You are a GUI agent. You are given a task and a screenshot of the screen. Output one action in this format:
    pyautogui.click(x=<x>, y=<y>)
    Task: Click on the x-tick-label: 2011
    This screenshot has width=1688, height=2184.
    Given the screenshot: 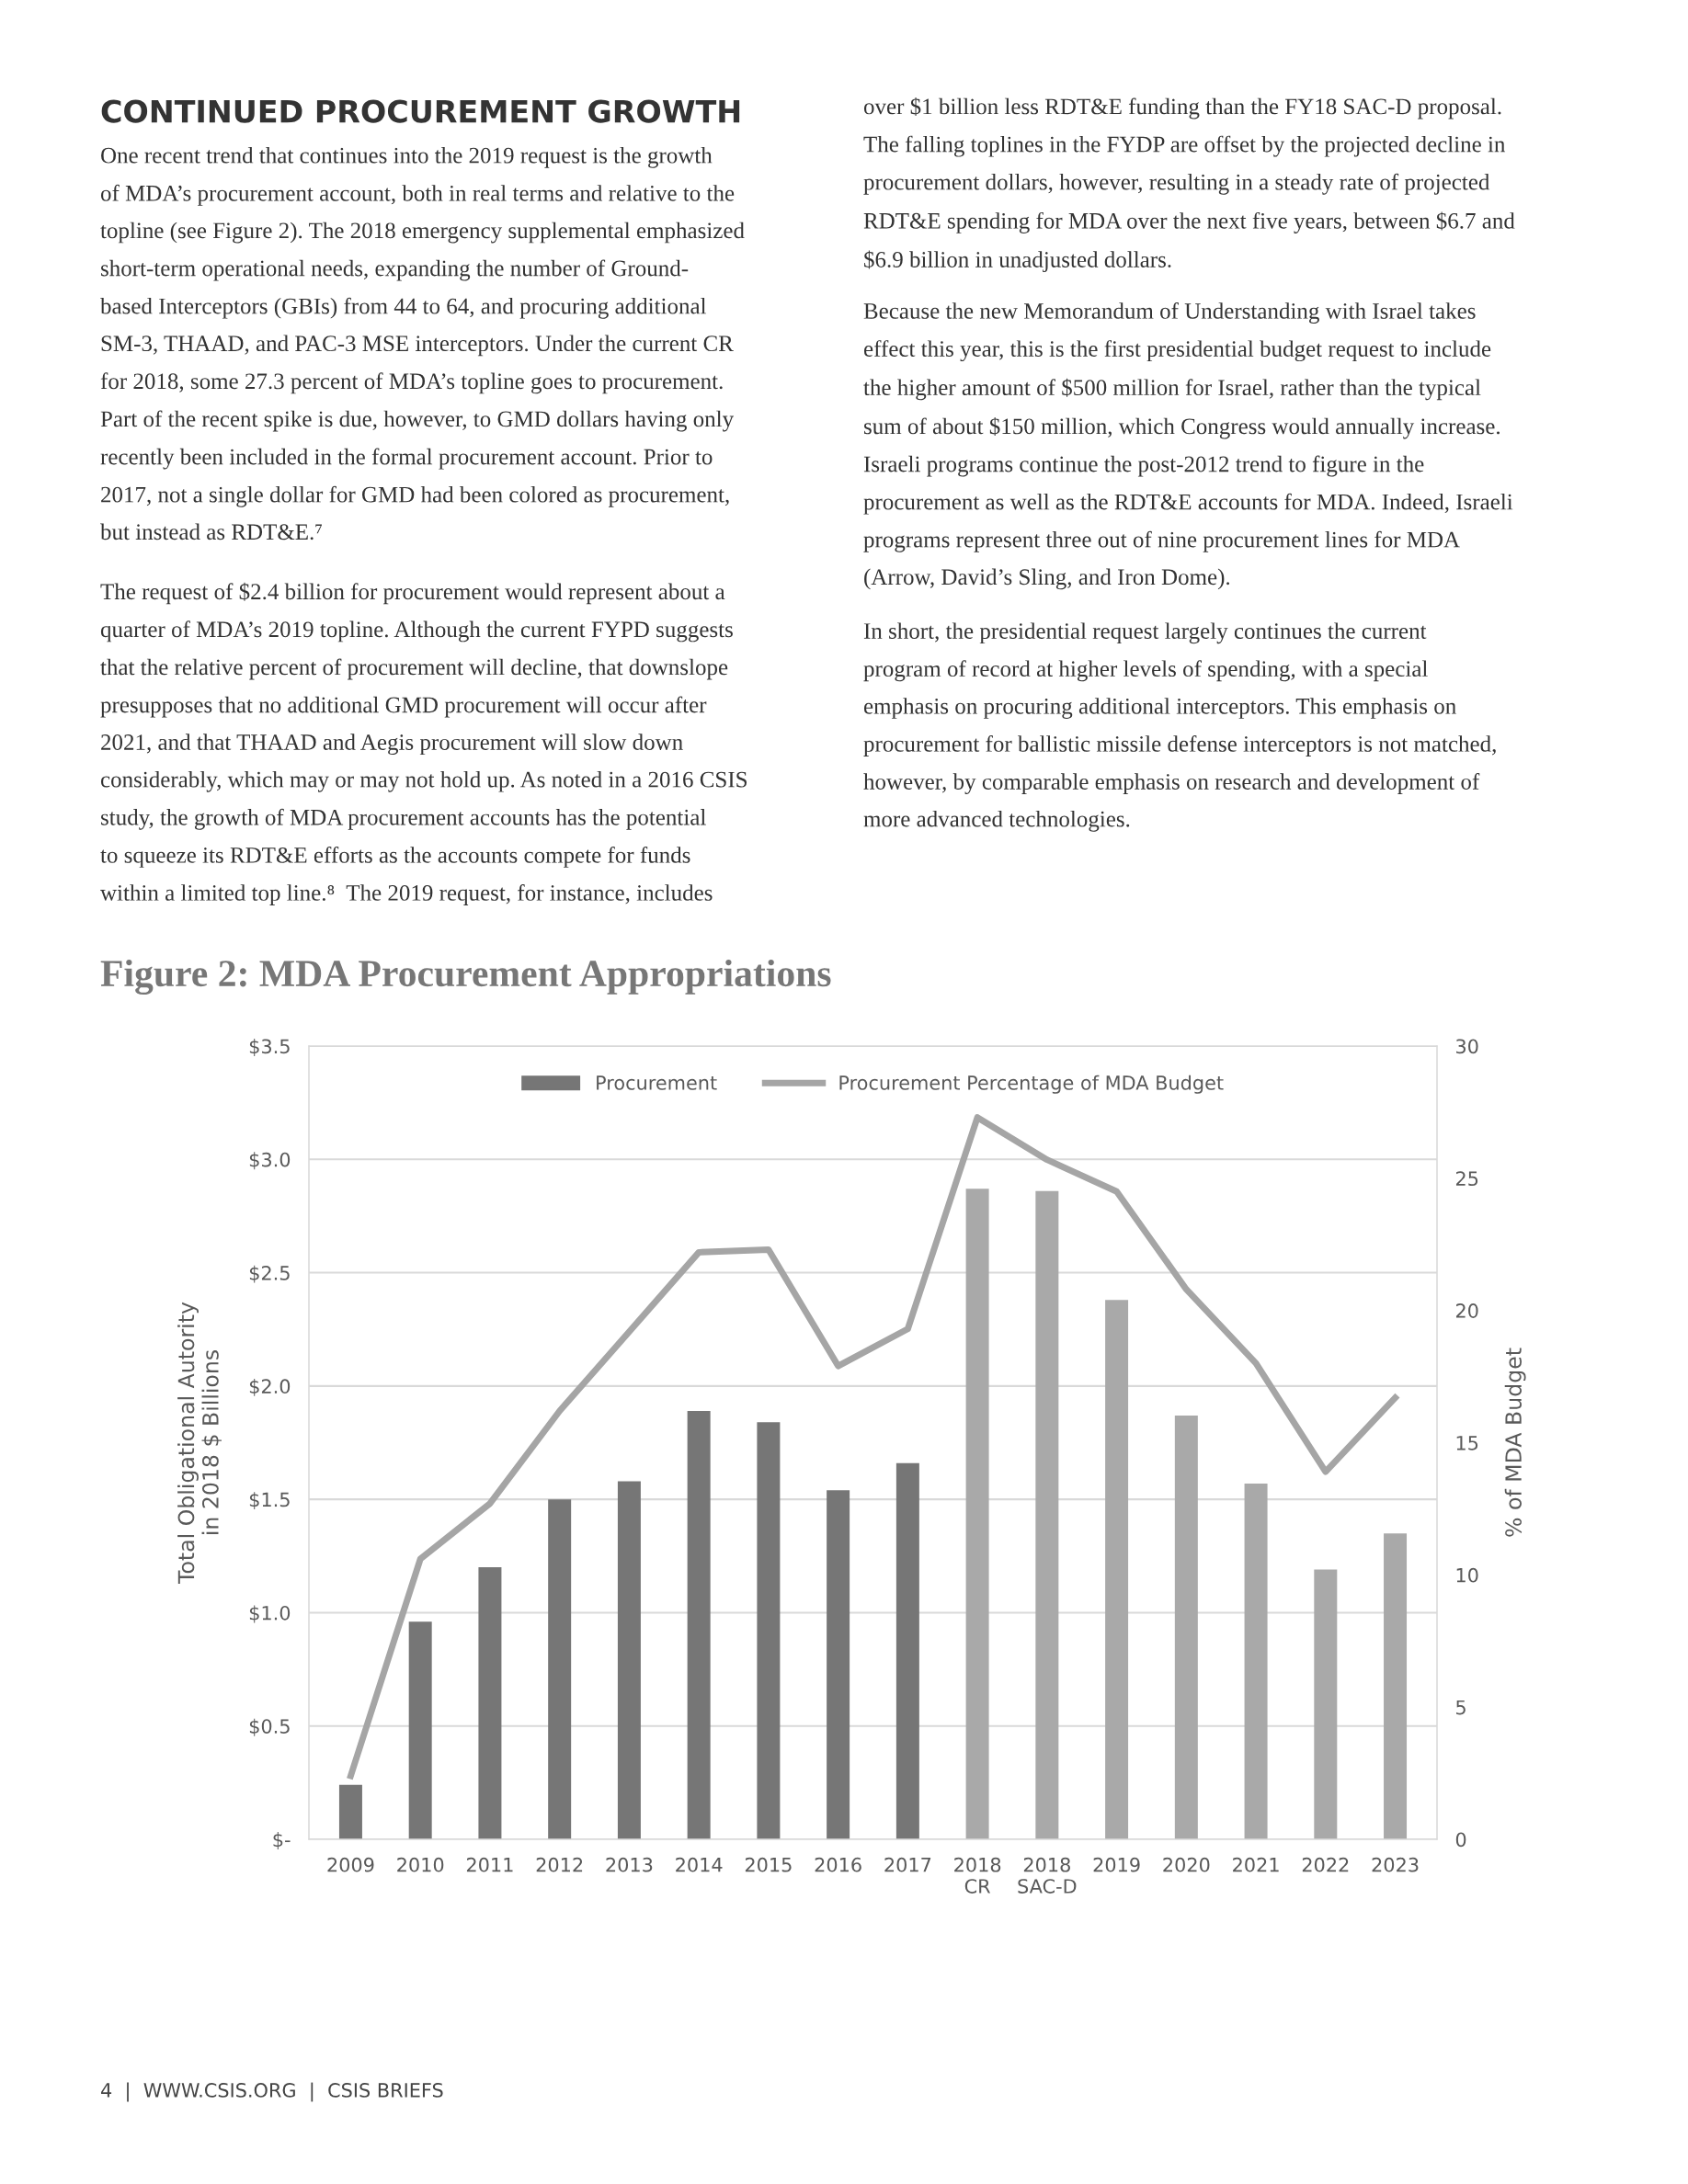 What is the action you would take?
    pyautogui.click(x=489, y=1864)
    